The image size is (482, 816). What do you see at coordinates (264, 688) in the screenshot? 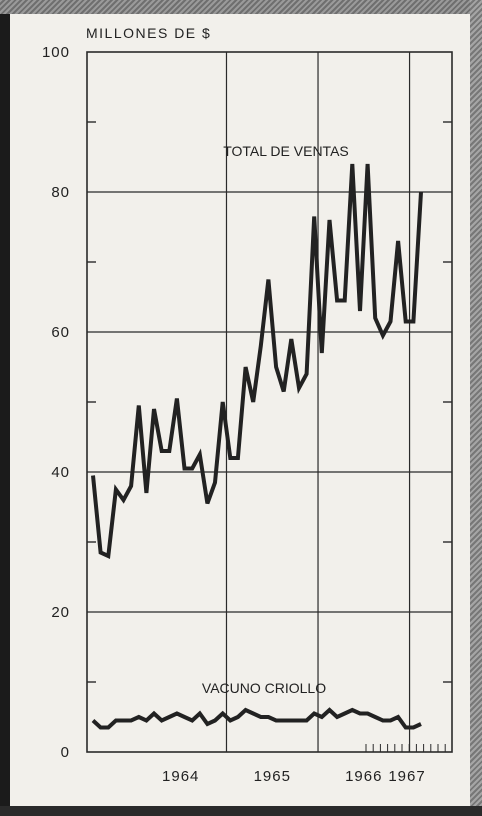
I see `series-label-vacuno-criollo: VACUNO CRIOLLO` at bounding box center [264, 688].